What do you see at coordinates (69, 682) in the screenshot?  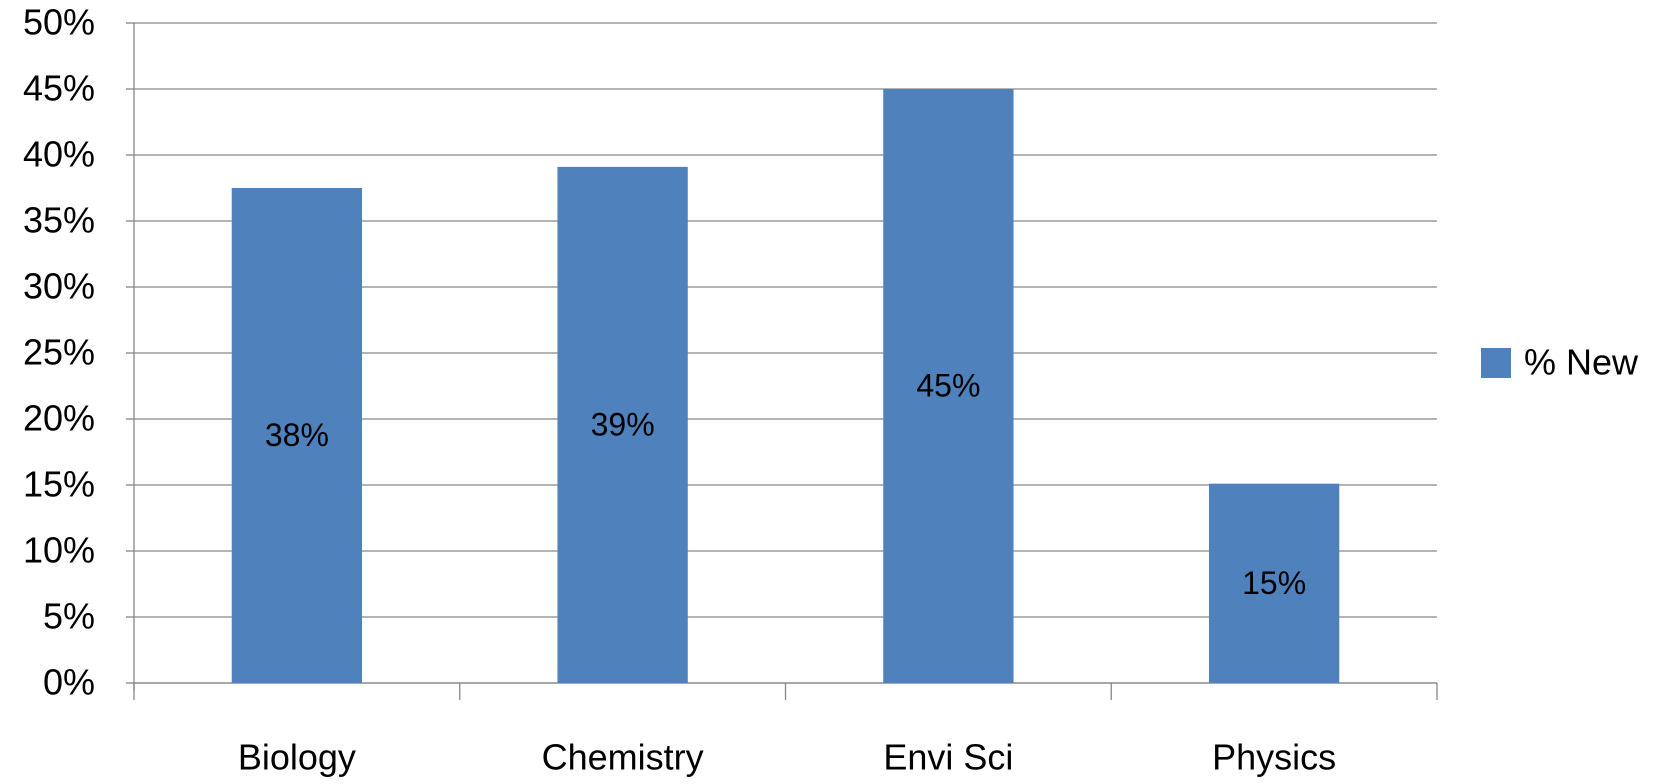 I see `y-tick-label: 0%` at bounding box center [69, 682].